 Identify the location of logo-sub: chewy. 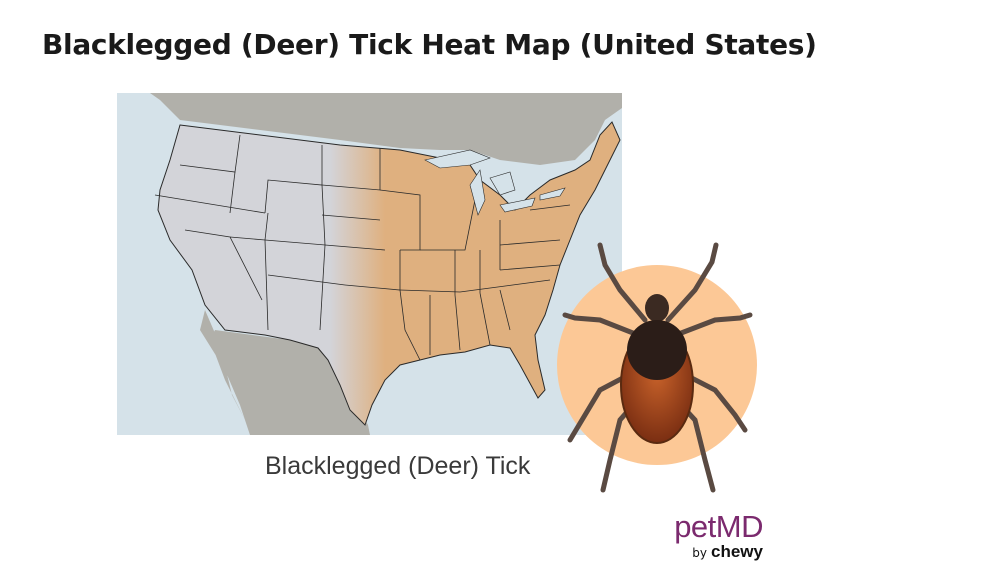
(737, 551).